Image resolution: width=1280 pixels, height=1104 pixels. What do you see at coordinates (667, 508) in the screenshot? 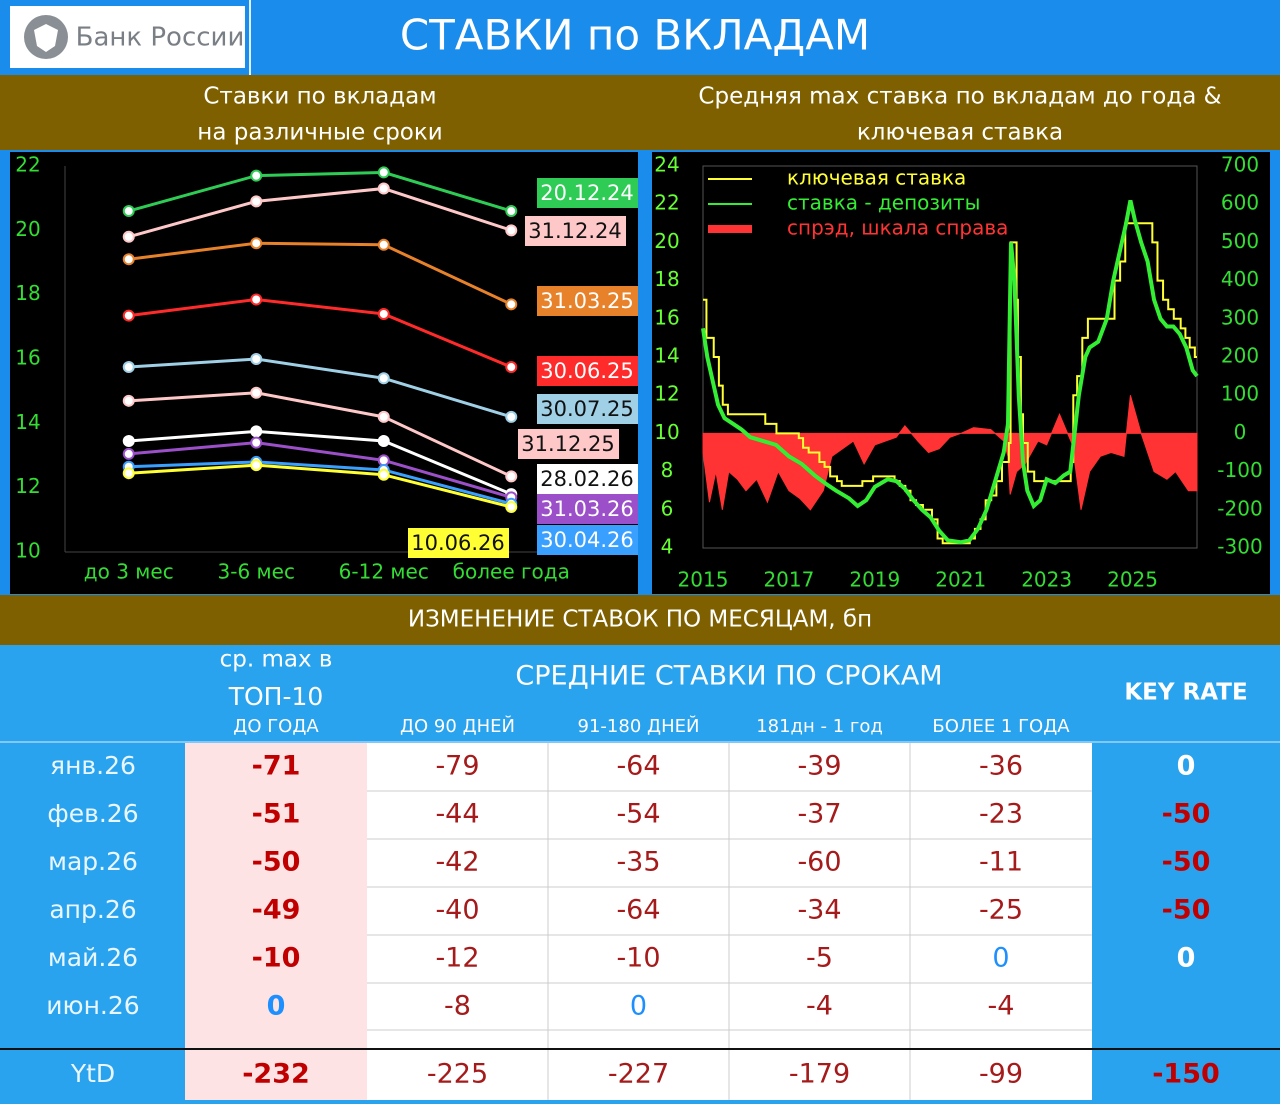
I see `y-tick-label: 6` at bounding box center [667, 508].